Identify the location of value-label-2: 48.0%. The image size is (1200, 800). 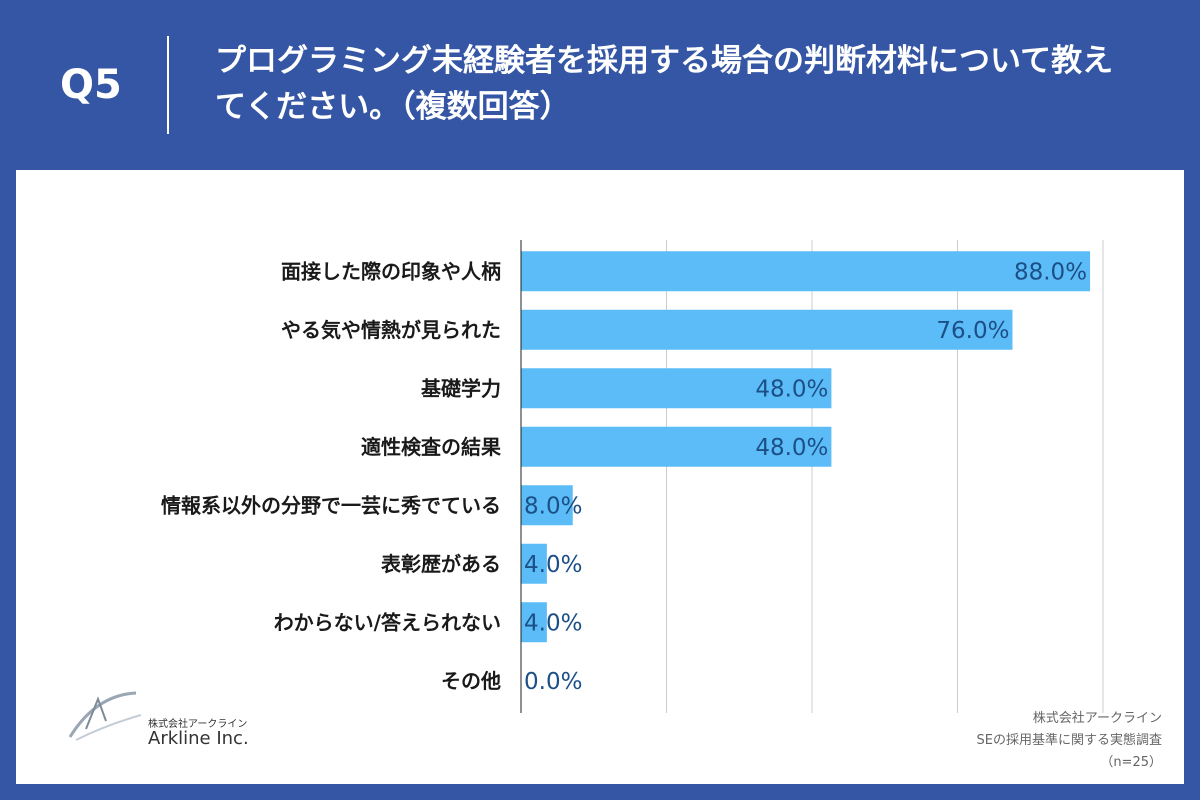
(791, 389).